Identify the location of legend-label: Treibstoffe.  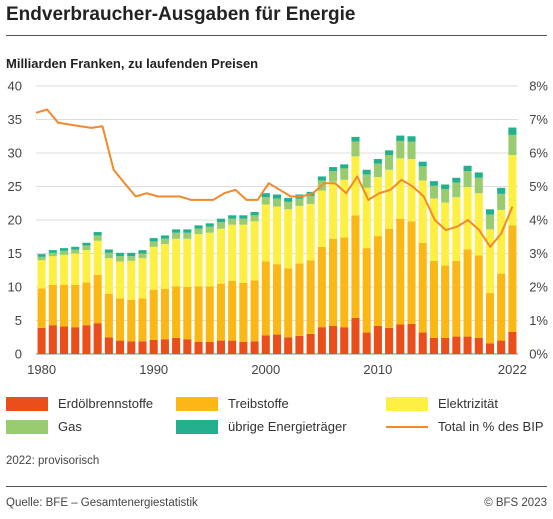
(258, 403).